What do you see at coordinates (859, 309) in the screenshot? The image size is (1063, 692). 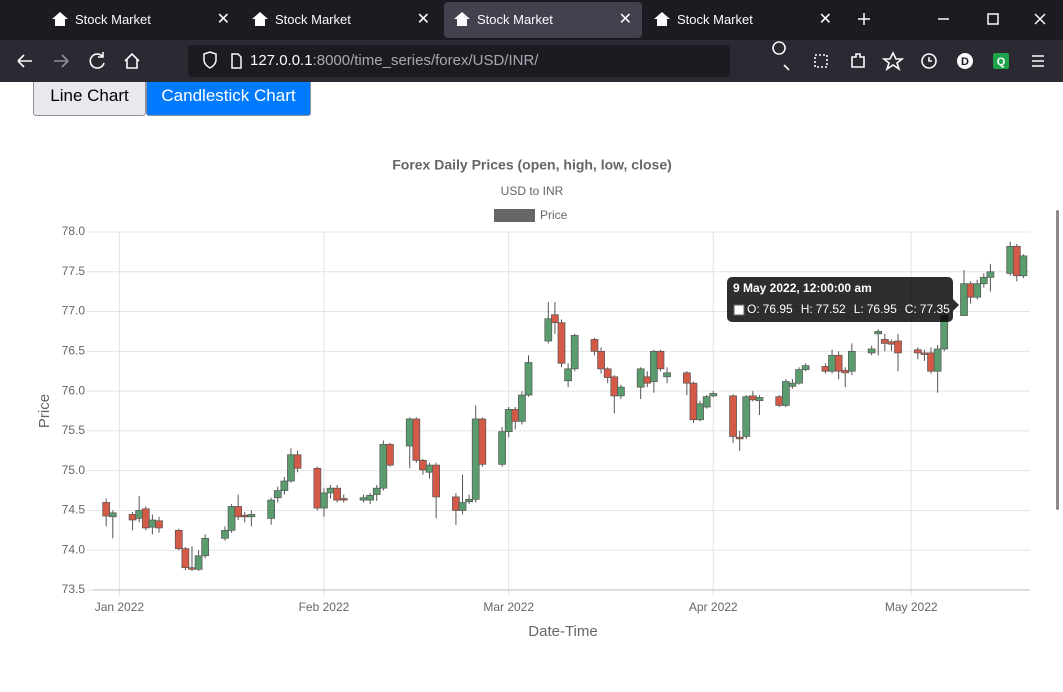 I see `tooltip-label: L:` at bounding box center [859, 309].